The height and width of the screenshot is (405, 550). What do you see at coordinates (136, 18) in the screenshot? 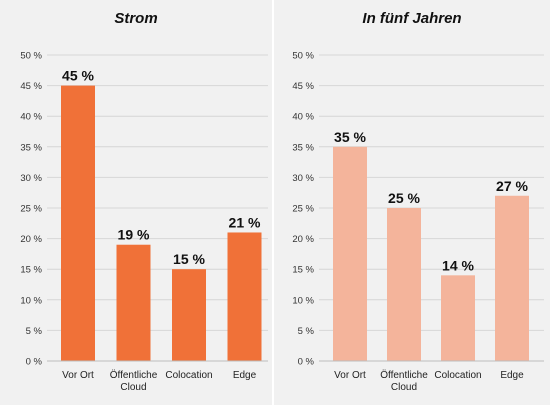
I see `chart-title: Strom` at bounding box center [136, 18].